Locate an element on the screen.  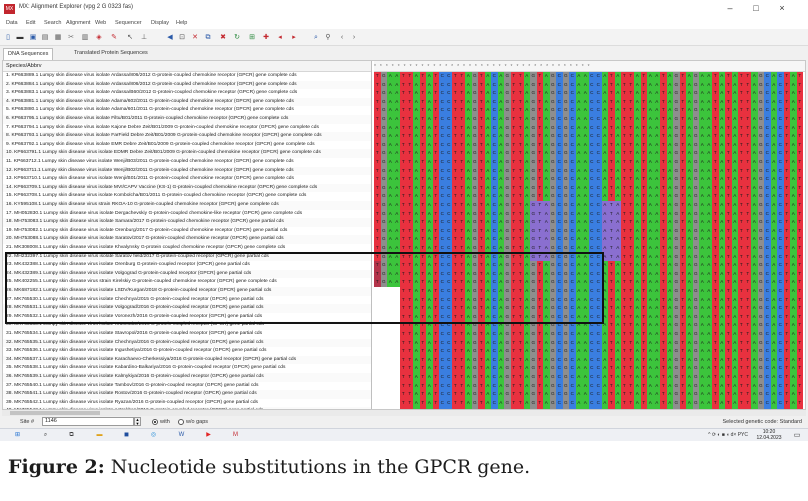
without-gaps-radio is located at coordinates (181, 422).